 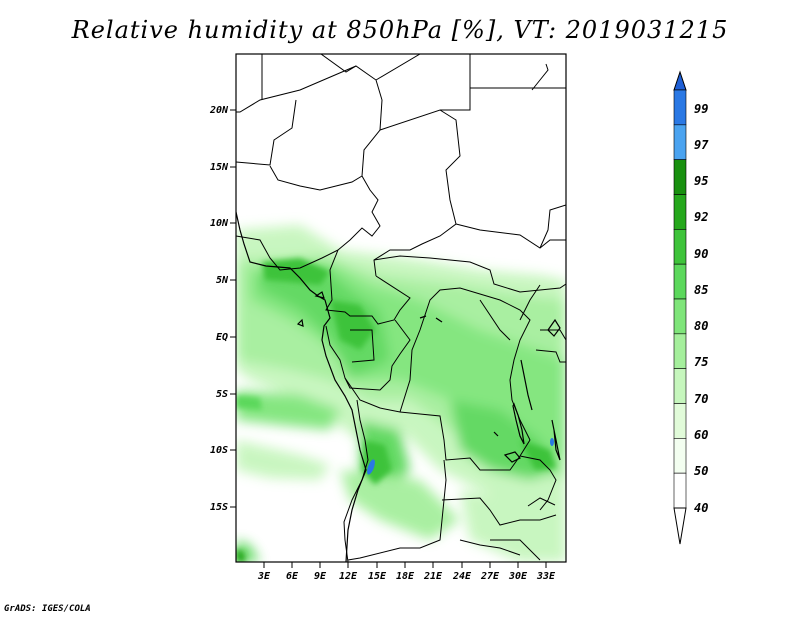 I want to click on colorbar-bins, so click(x=680, y=299).